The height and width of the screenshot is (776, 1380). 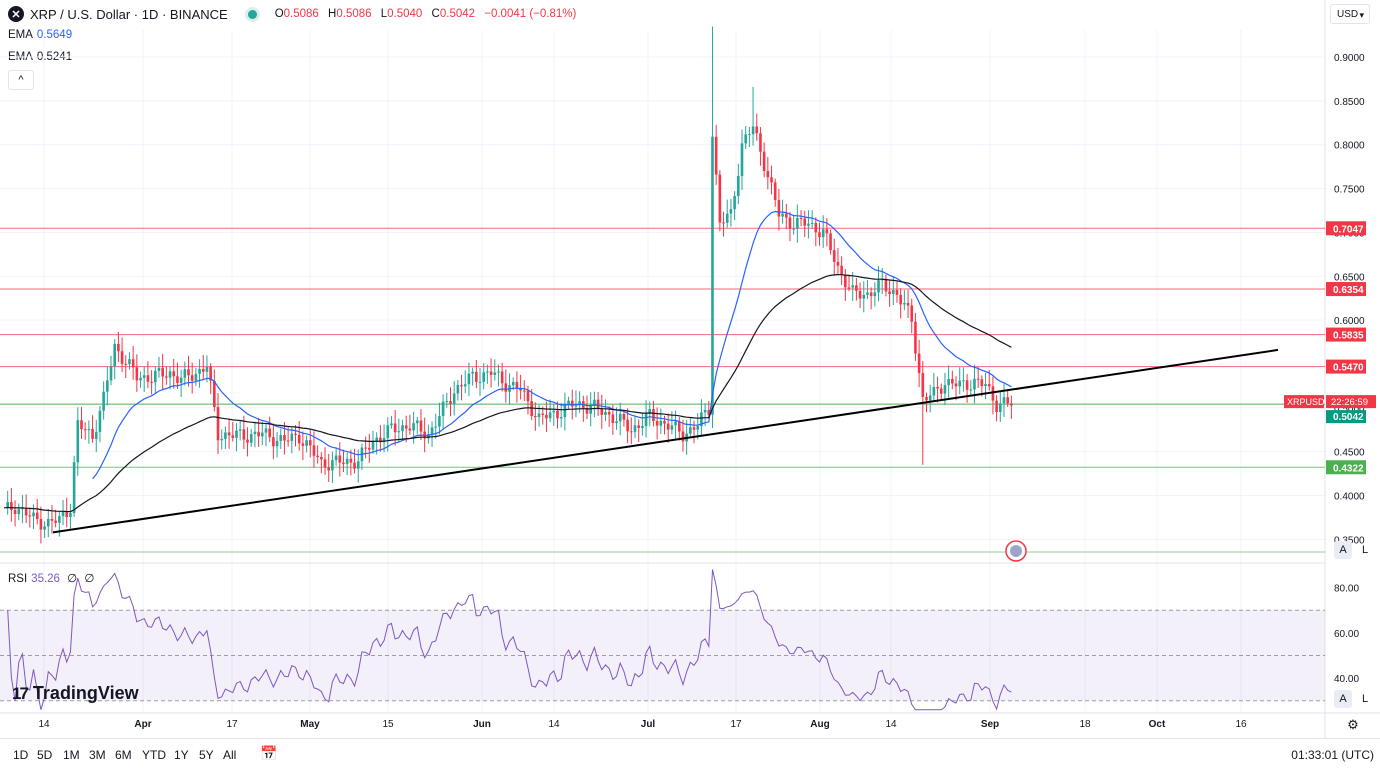 I want to click on range-5y: 5Y, so click(x=206, y=755).